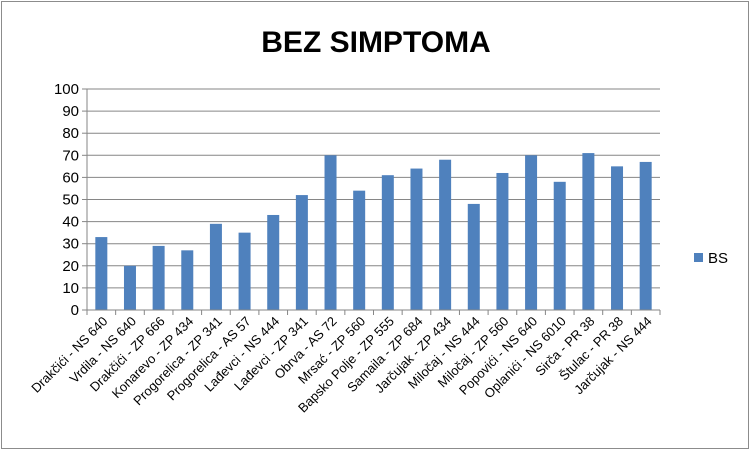 This screenshot has width=752, height=452. I want to click on legend-swatch, so click(698, 257).